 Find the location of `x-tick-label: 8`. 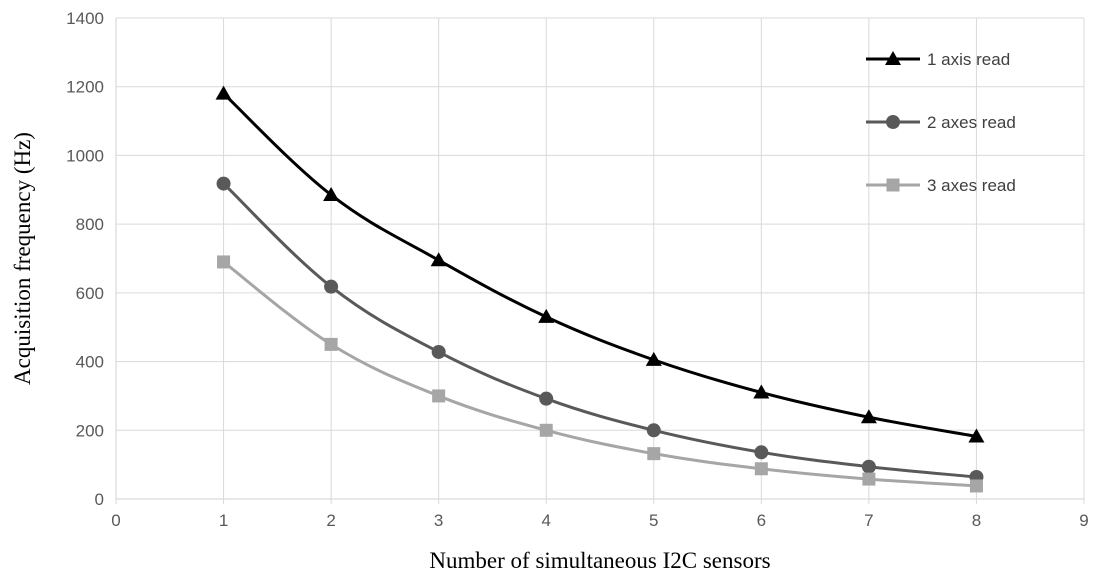

x-tick-label: 8 is located at coordinates (976, 520).